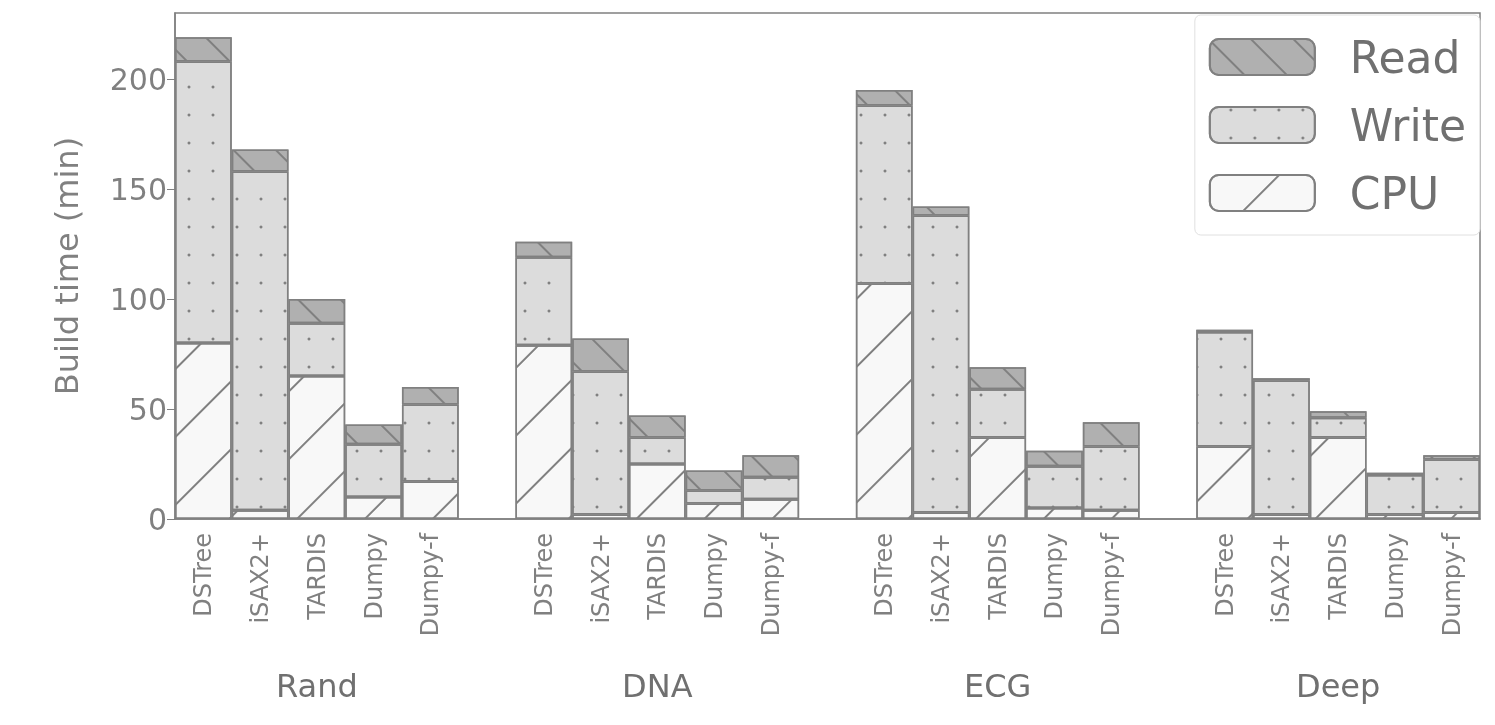 The image size is (1495, 725). I want to click on text: Deep, so click(1338, 686).